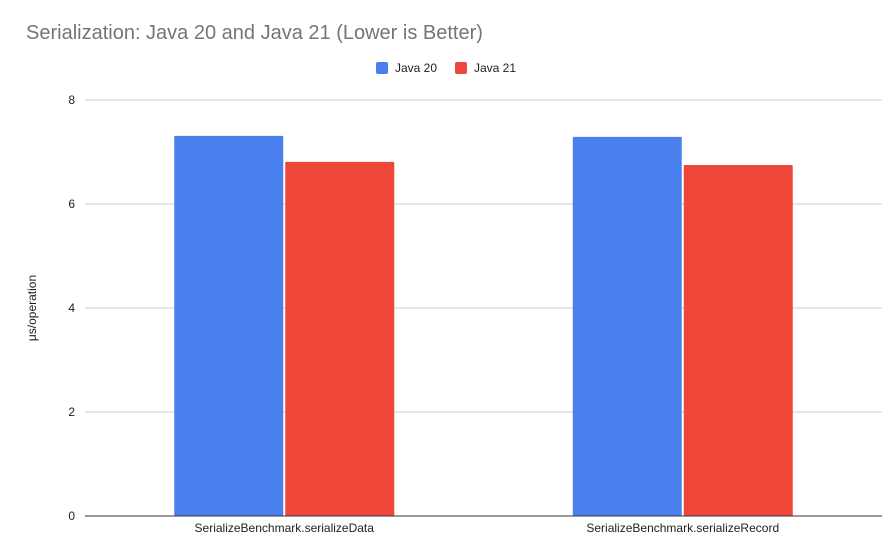 This screenshot has width=892, height=557. I want to click on legend-label-java-21: Java 21, so click(495, 68).